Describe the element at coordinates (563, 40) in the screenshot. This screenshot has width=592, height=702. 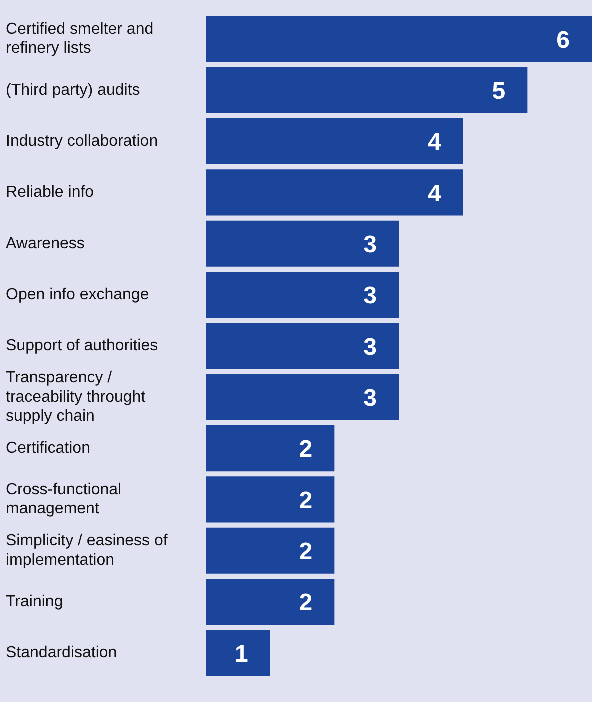
I see `data-label: 6` at that location.